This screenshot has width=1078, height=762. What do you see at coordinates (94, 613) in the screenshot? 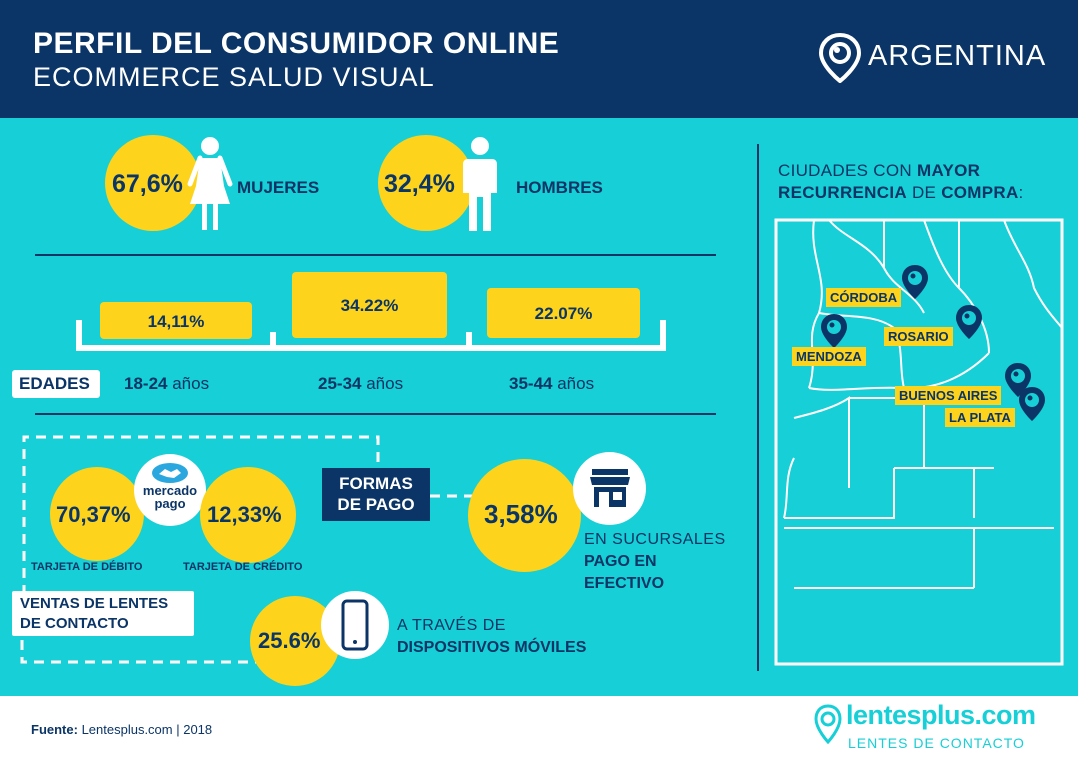
I see `contact-lens-sales-label: VENTAS DE LENTES DE CONTACTO` at bounding box center [94, 613].